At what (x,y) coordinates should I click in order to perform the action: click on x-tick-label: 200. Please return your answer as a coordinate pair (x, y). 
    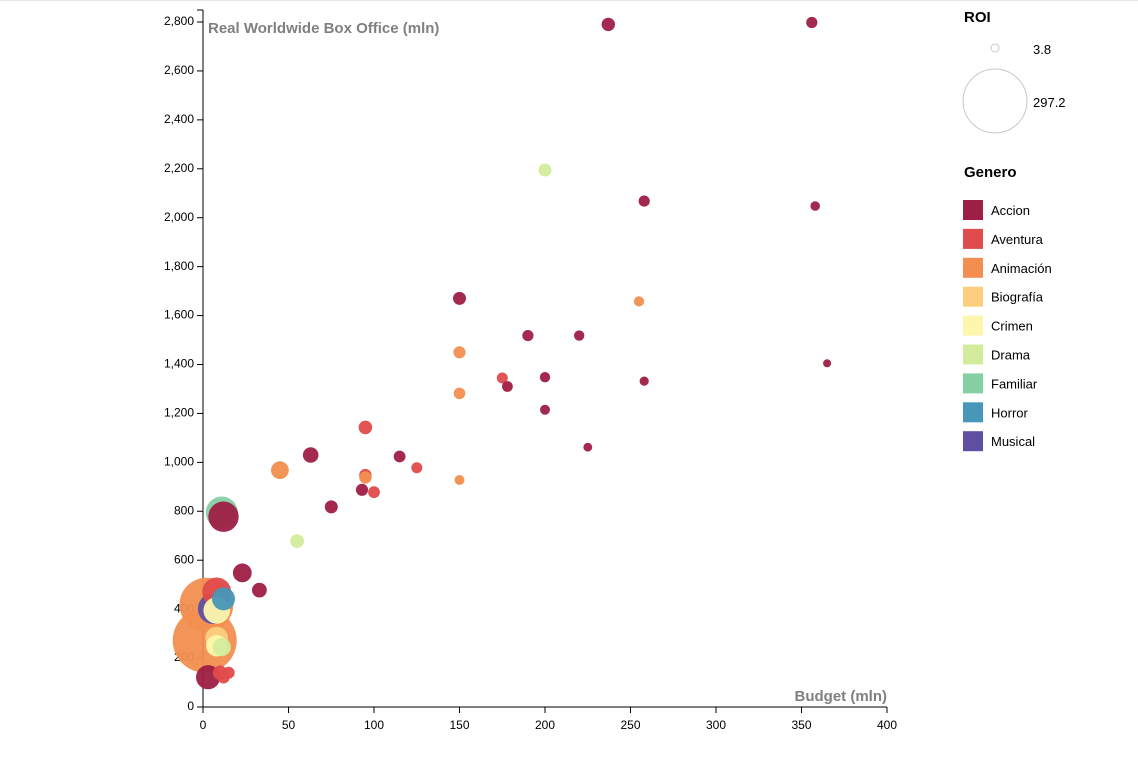
    Looking at the image, I should click on (545, 725).